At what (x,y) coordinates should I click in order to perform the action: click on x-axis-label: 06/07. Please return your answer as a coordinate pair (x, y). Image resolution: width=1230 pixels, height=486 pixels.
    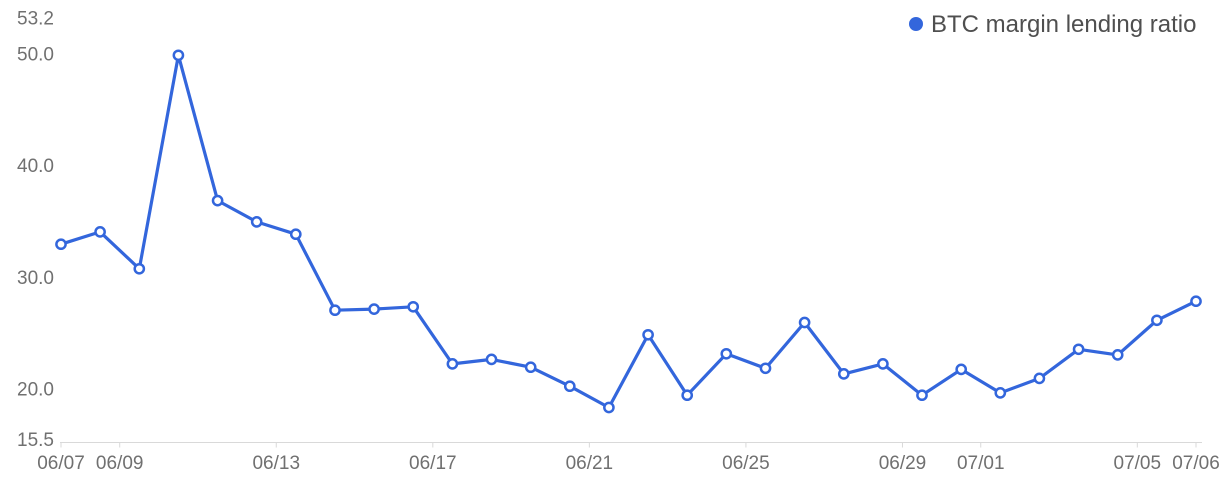
    Looking at the image, I should click on (61, 463).